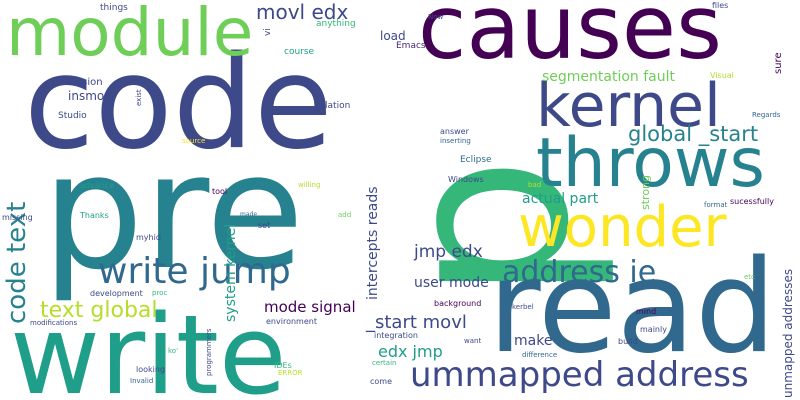 The width and height of the screenshot is (800, 400). What do you see at coordinates (579, 375) in the screenshot?
I see `word-ummapped-address: ummapped address` at bounding box center [579, 375].